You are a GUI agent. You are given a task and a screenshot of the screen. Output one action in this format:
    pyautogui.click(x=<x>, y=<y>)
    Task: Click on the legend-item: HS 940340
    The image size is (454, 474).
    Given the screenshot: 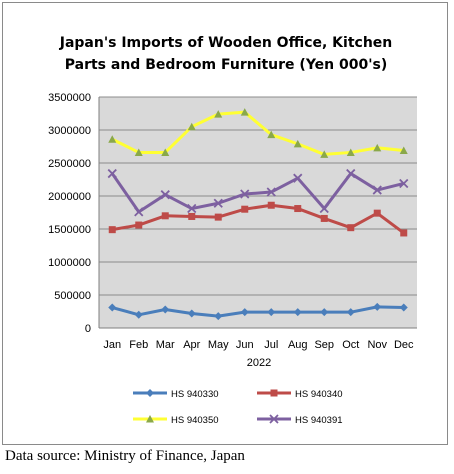 What is the action you would take?
    pyautogui.click(x=300, y=394)
    